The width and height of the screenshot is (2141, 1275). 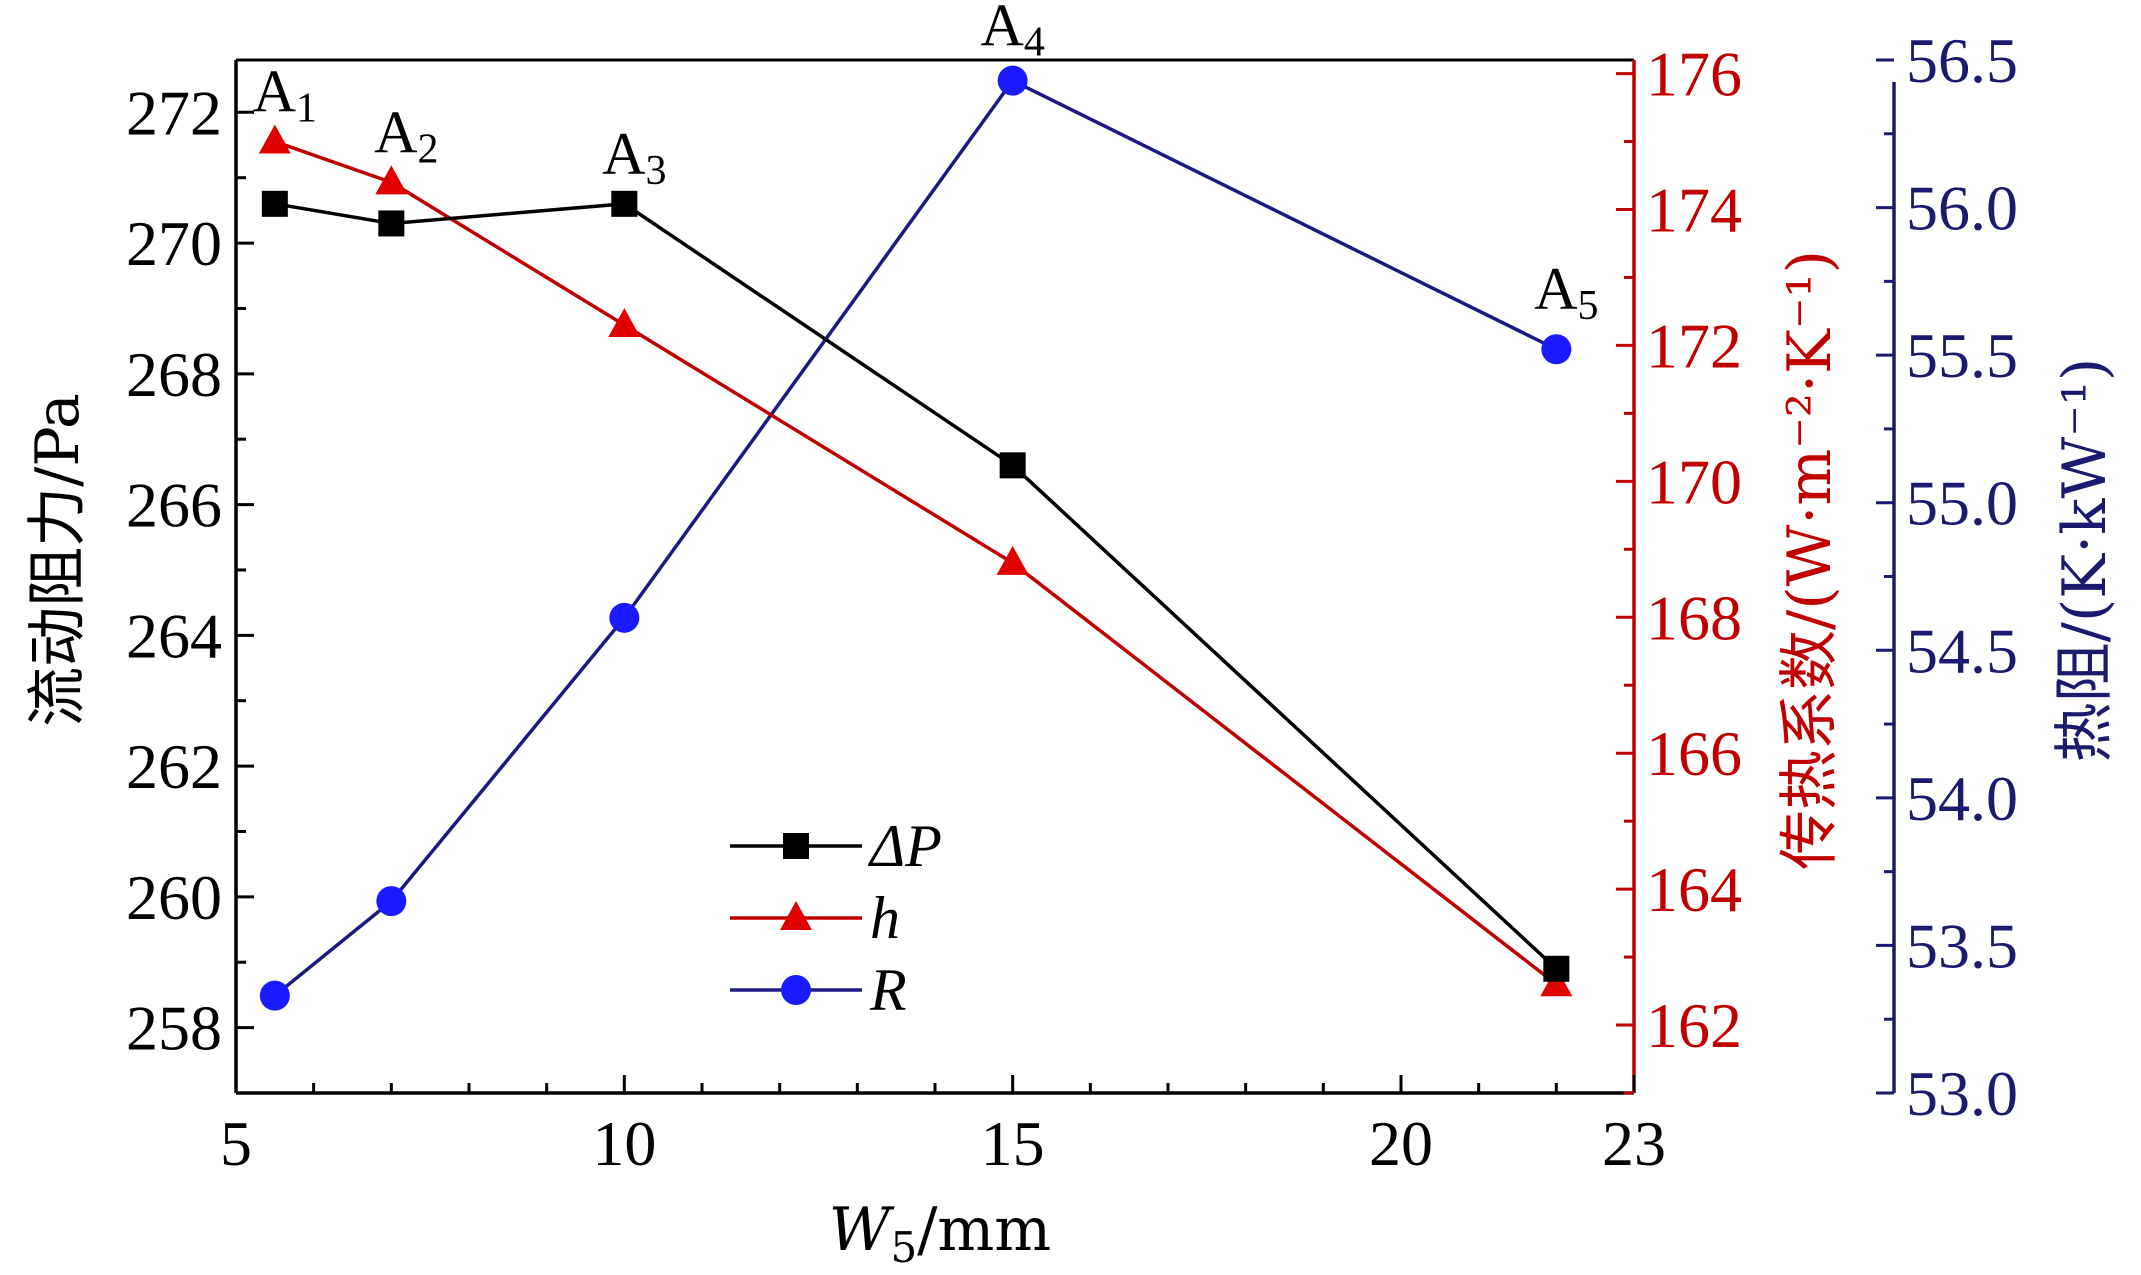 I want to click on right1-tick-label: 172, so click(x=1694, y=345).